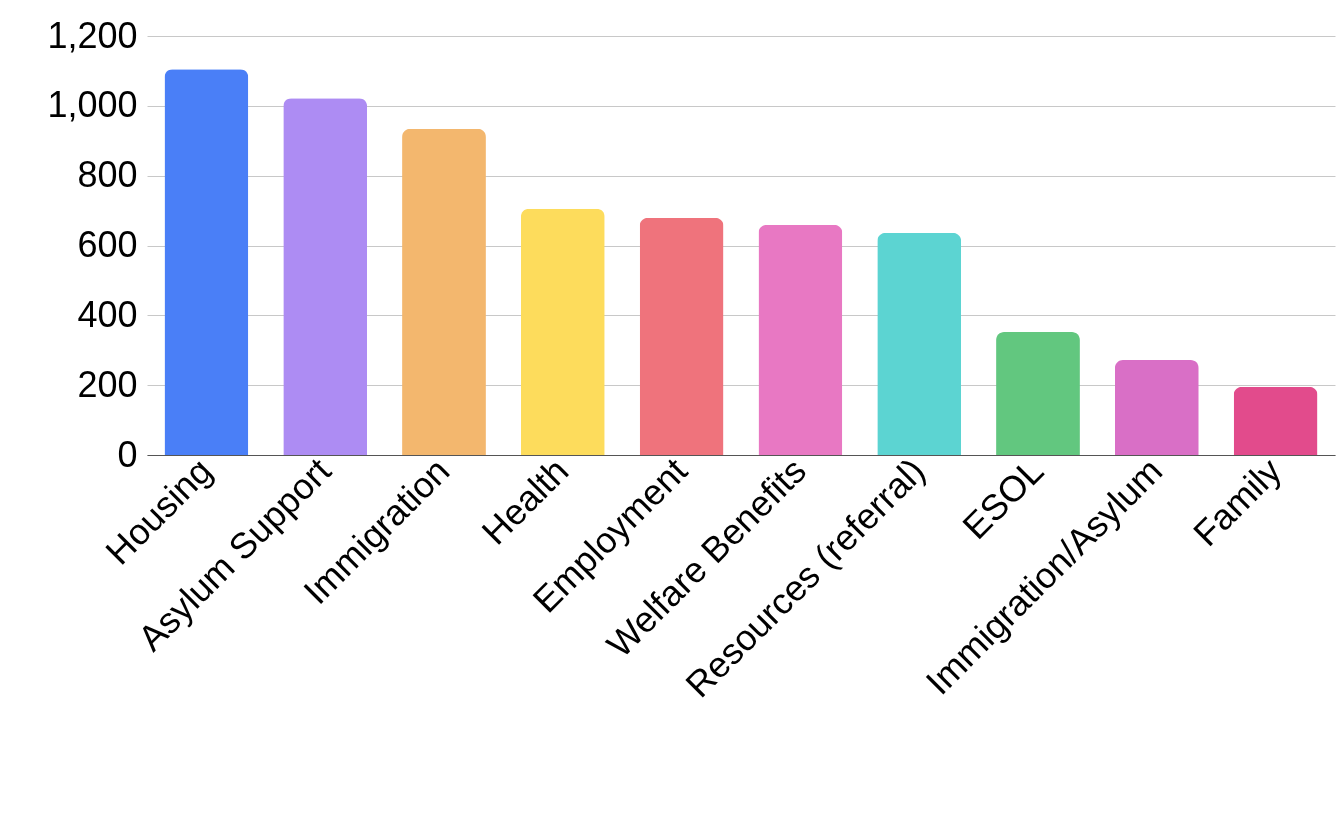  I want to click on y-tick-label: 1,000, so click(92, 105).